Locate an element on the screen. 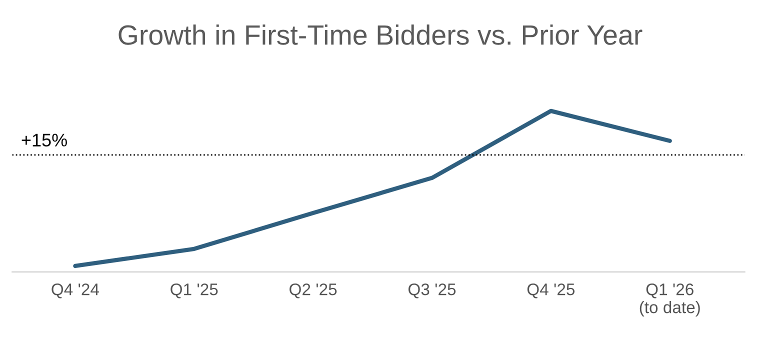  x-tick-label: Q4 '24 is located at coordinates (75, 291).